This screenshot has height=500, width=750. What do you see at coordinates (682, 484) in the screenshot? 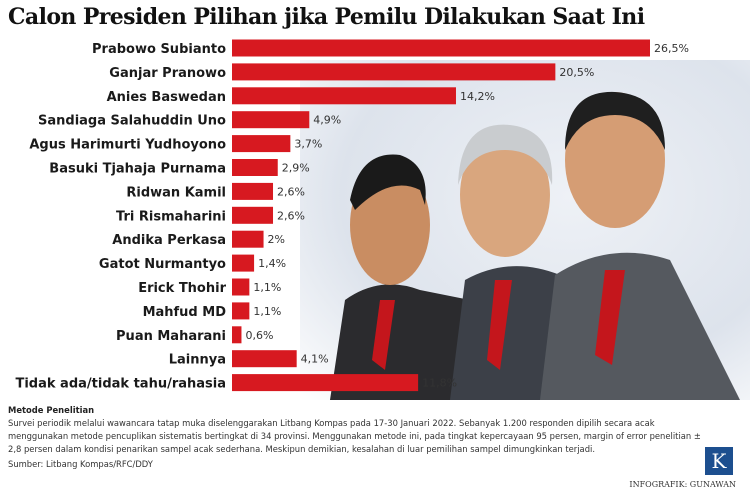
I see `credit-text: INFOGRAFIK: GUNAWAN` at bounding box center [682, 484].